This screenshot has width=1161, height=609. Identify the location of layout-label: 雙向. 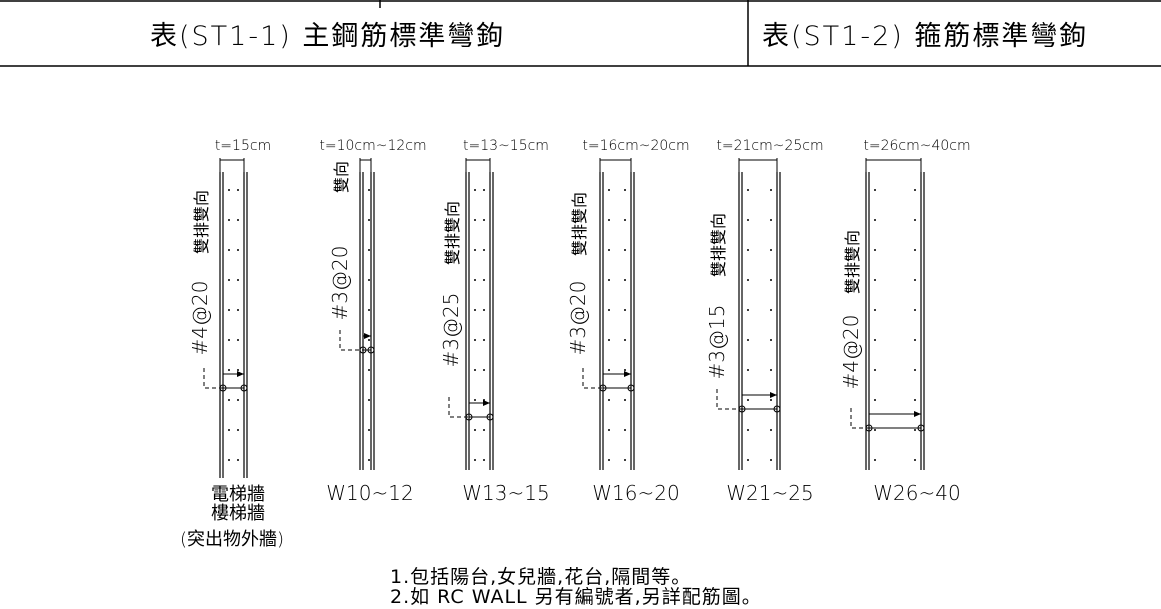
(341, 177).